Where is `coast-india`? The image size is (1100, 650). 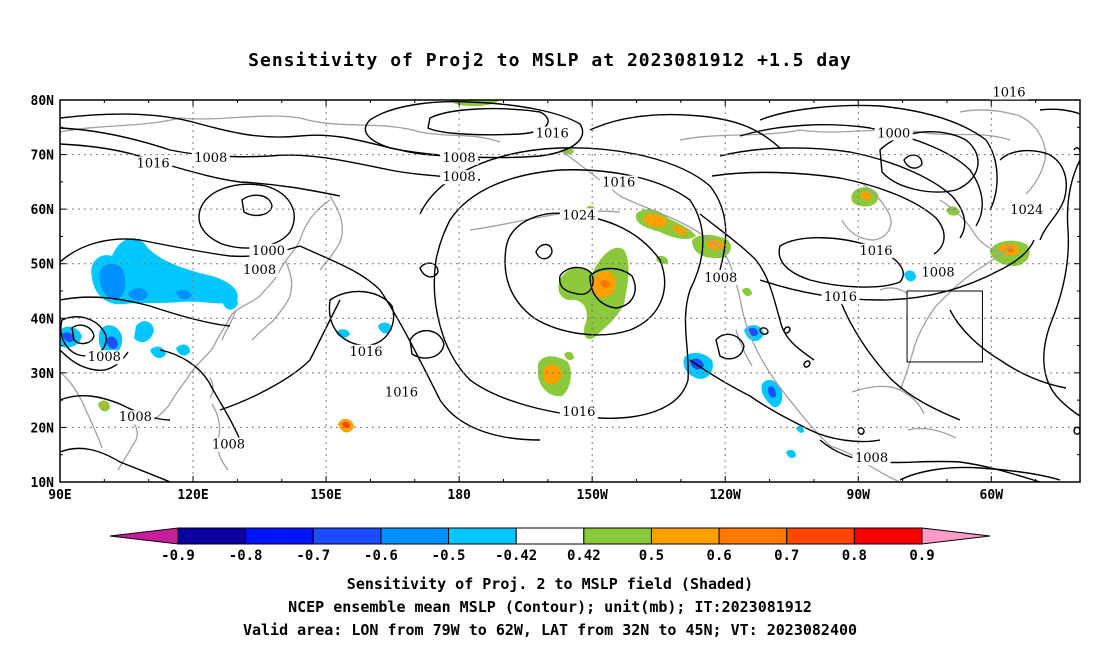 coast-india is located at coordinates (81, 410).